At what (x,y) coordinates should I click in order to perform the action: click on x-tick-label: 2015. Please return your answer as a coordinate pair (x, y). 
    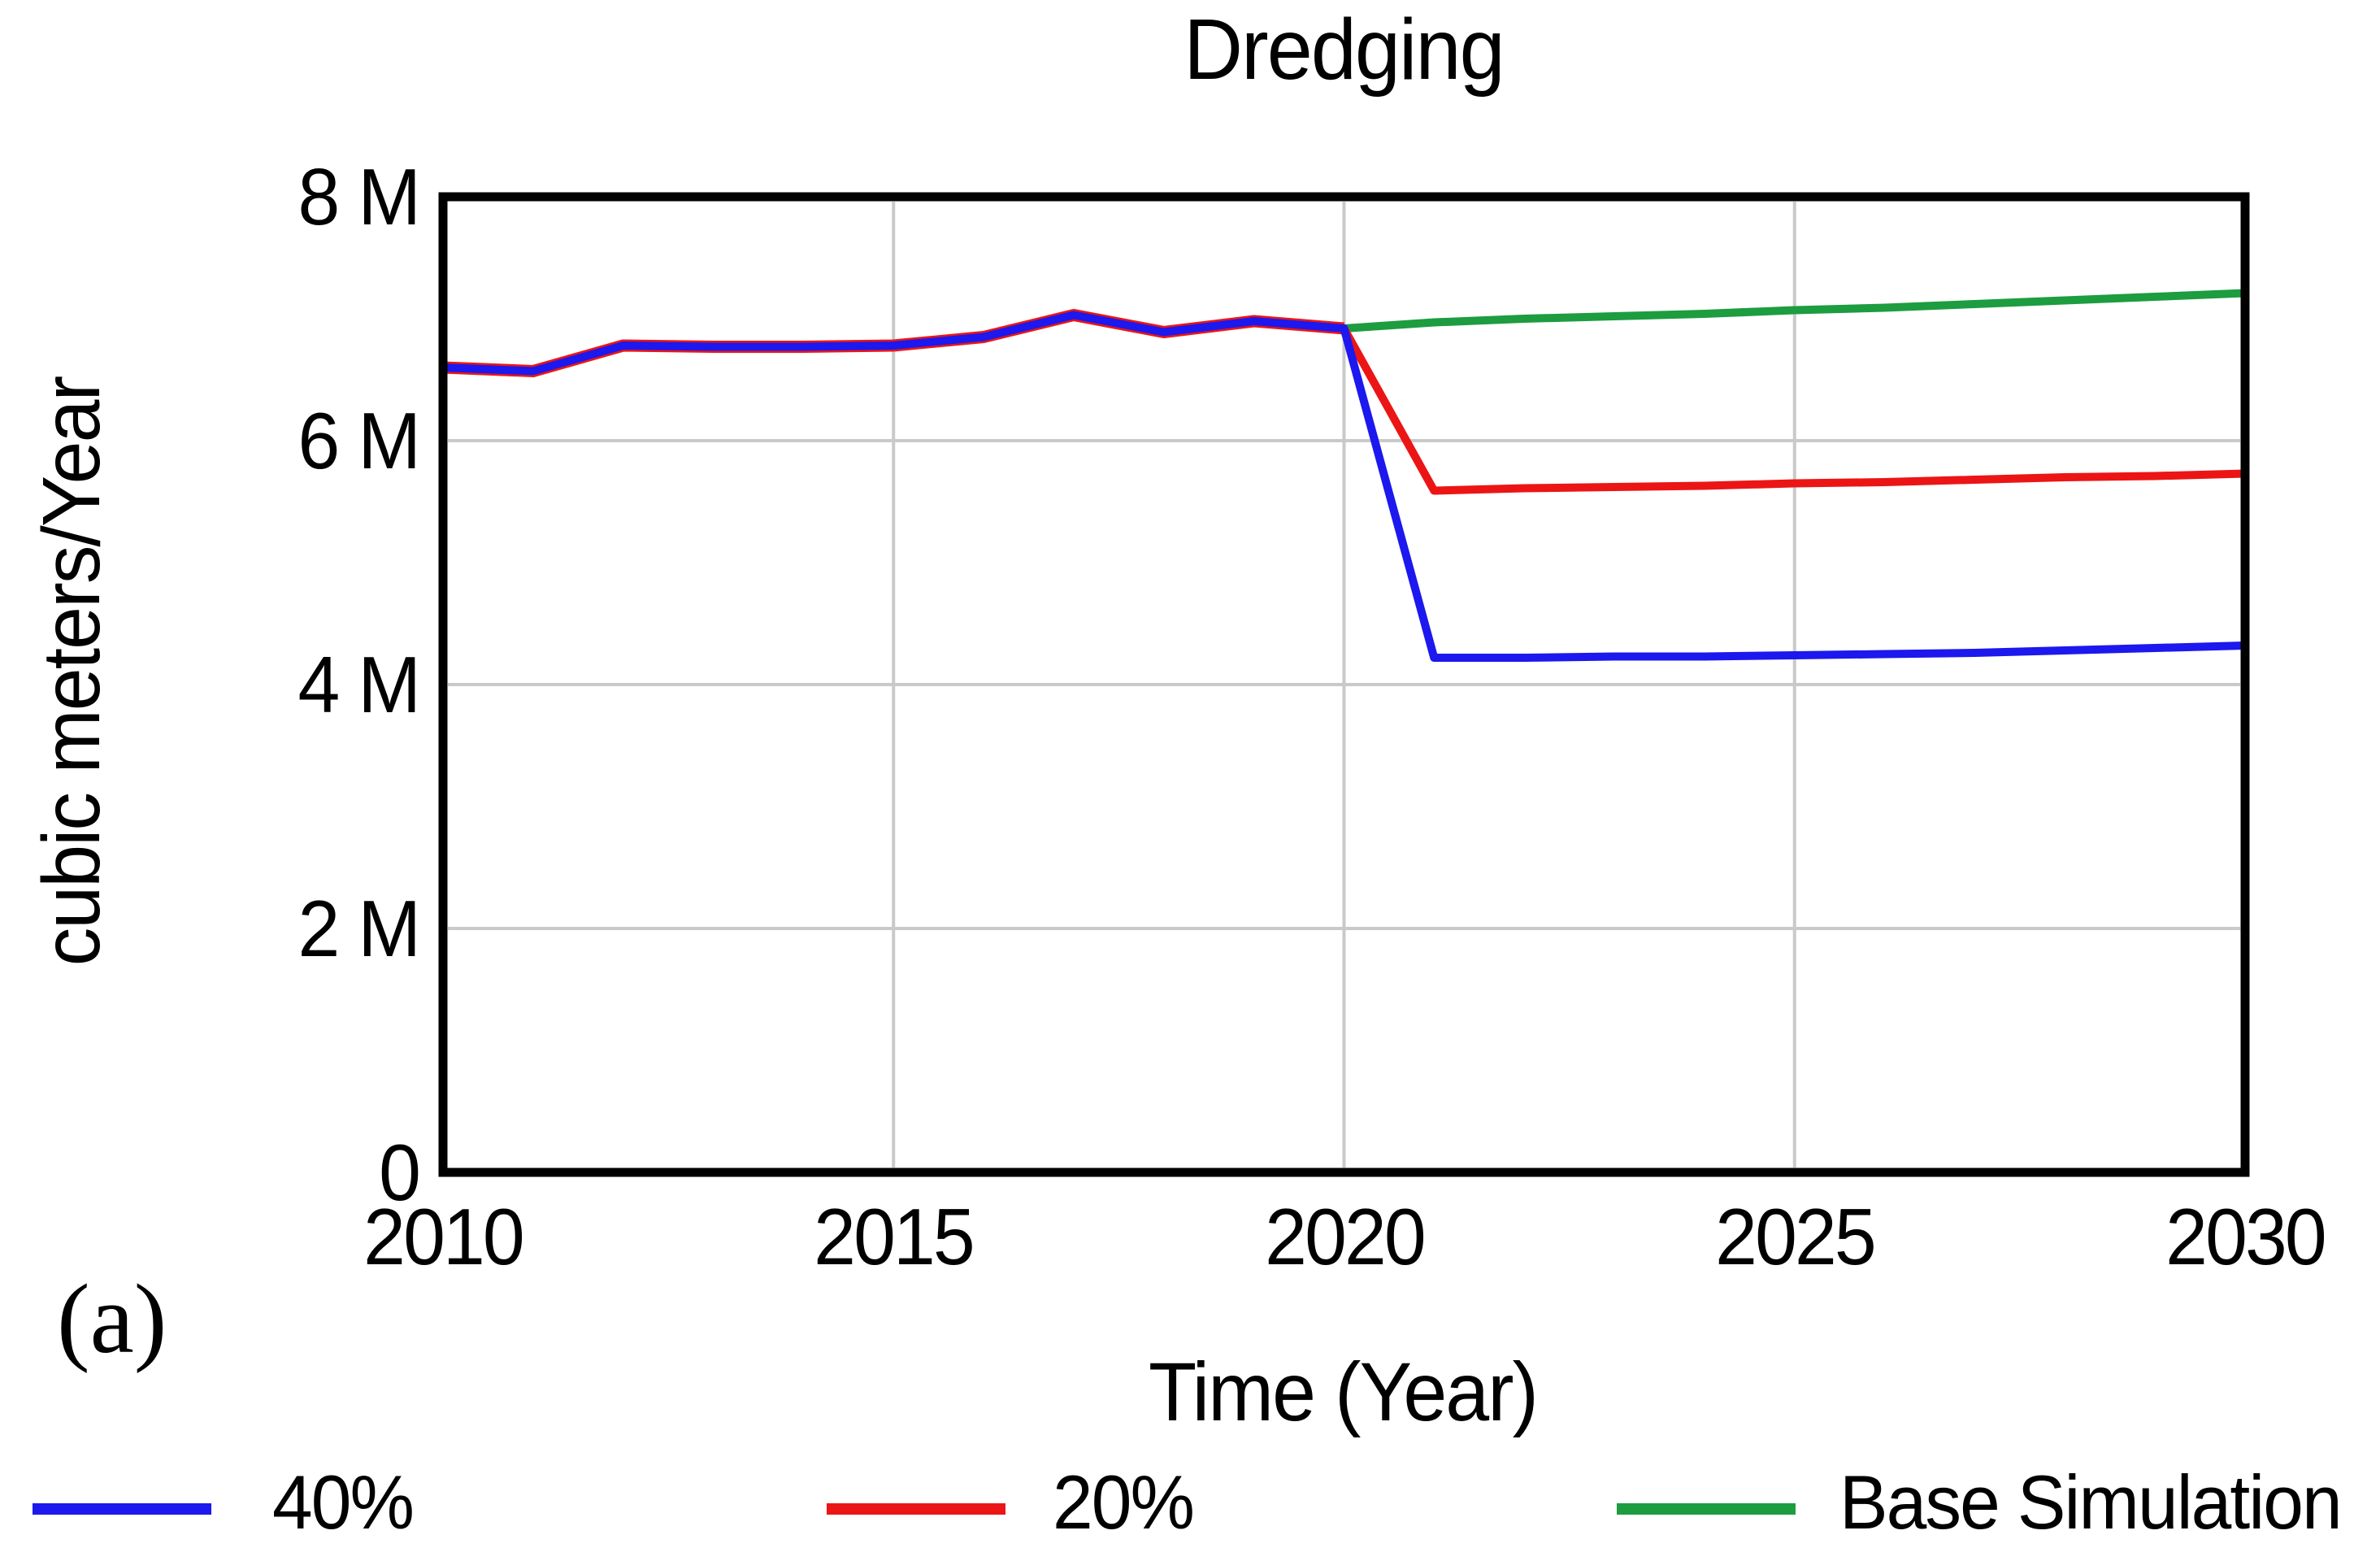
    Looking at the image, I should click on (895, 1236).